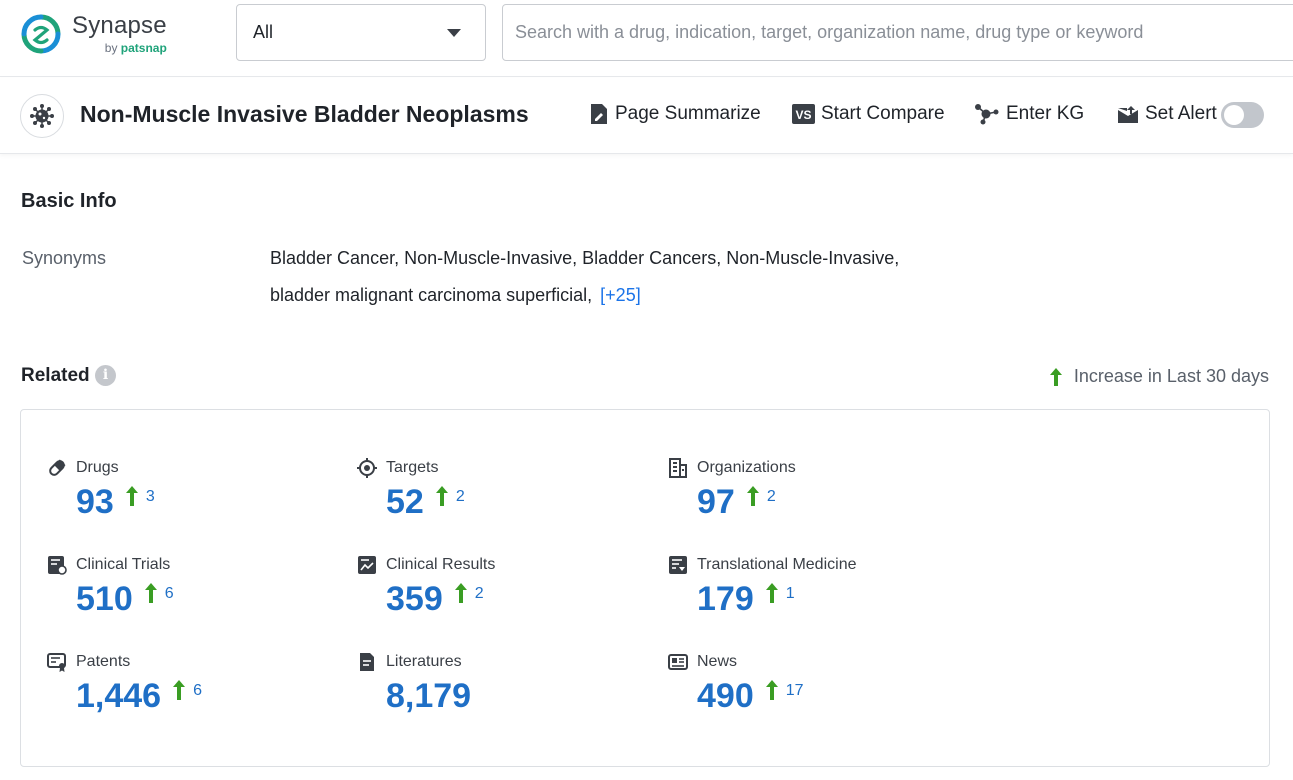 The width and height of the screenshot is (1293, 780). I want to click on synapse-logo: Synapse by patsnap, so click(93, 34).